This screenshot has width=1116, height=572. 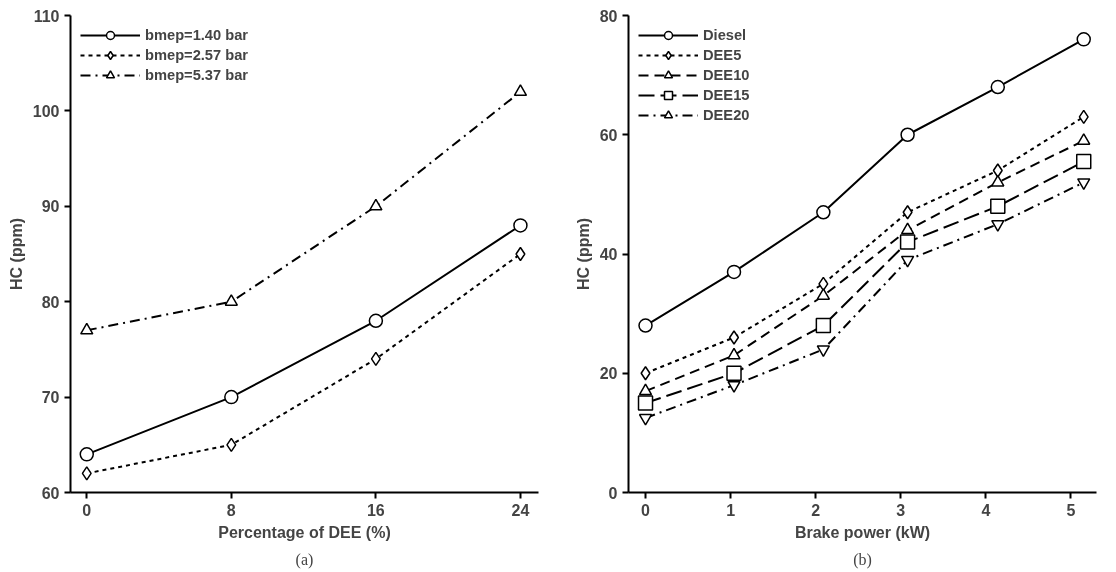 I want to click on x-tick-label: 2, so click(x=816, y=510).